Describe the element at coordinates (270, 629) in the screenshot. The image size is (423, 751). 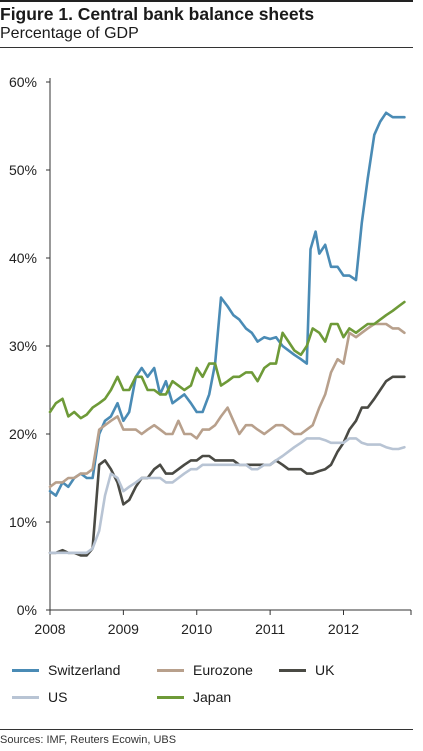
I see `x-tick-label: 2011` at that location.